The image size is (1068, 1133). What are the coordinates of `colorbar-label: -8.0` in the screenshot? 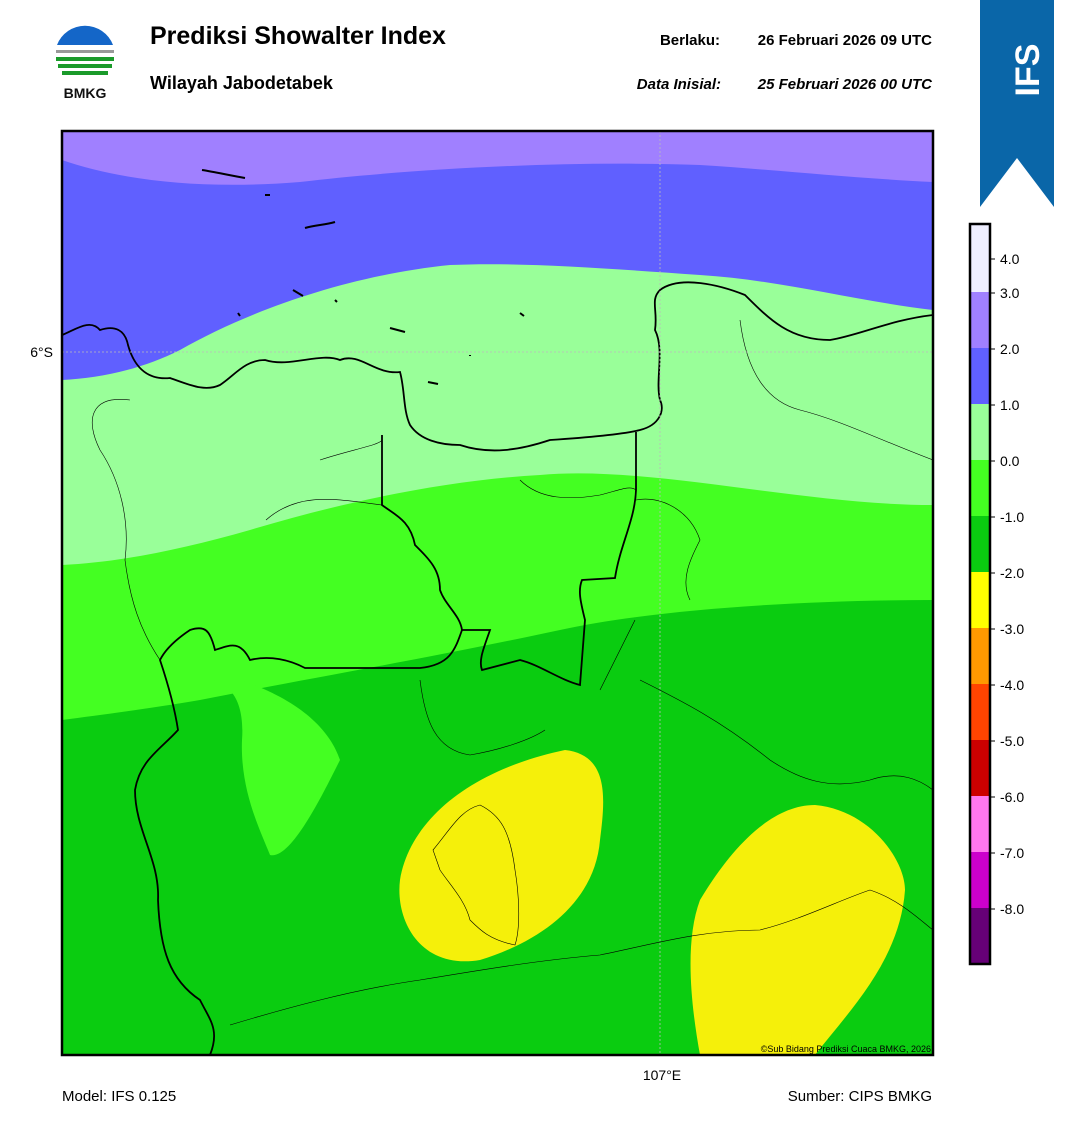 It's located at (1012, 909).